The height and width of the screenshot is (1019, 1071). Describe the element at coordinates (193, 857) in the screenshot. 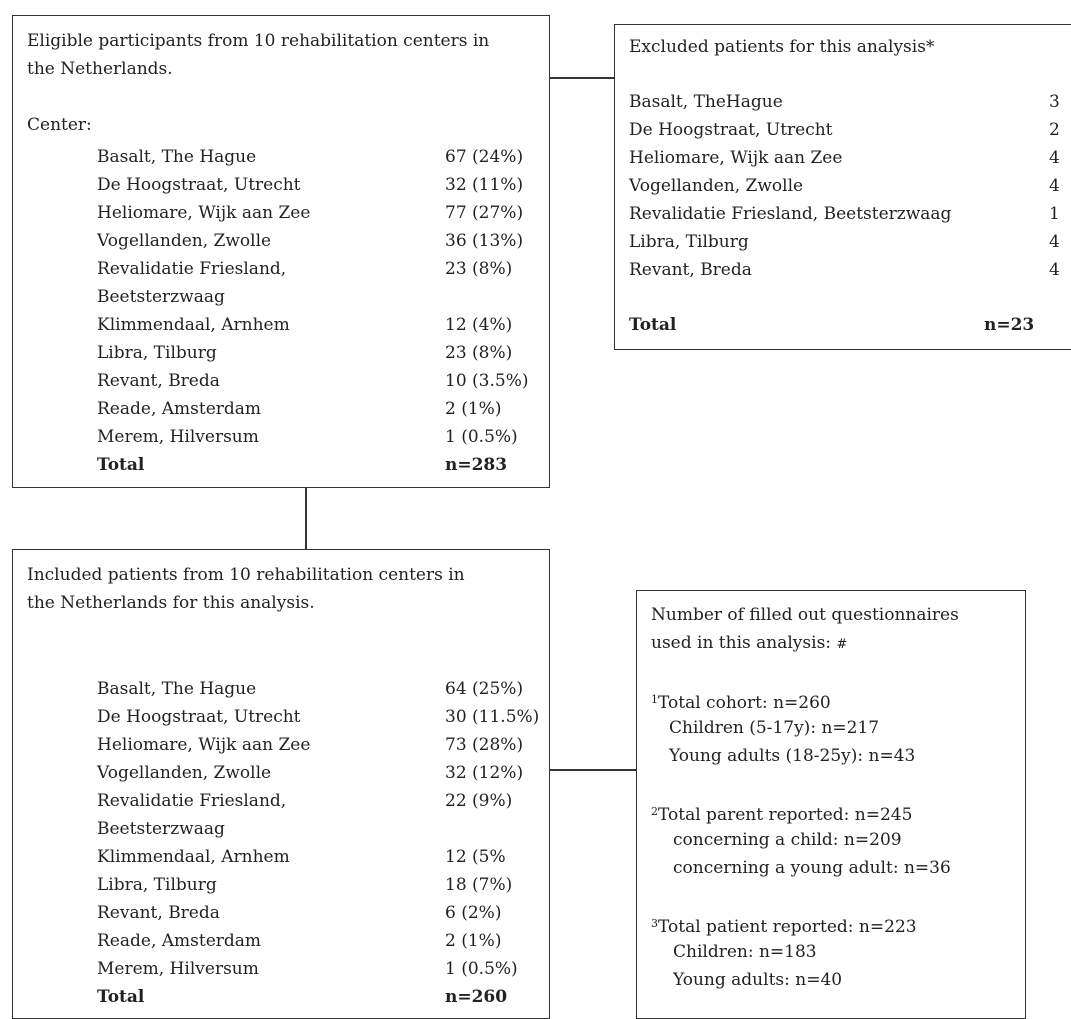

I see `included-row-name: Klimmendaal, Arnhem` at that location.